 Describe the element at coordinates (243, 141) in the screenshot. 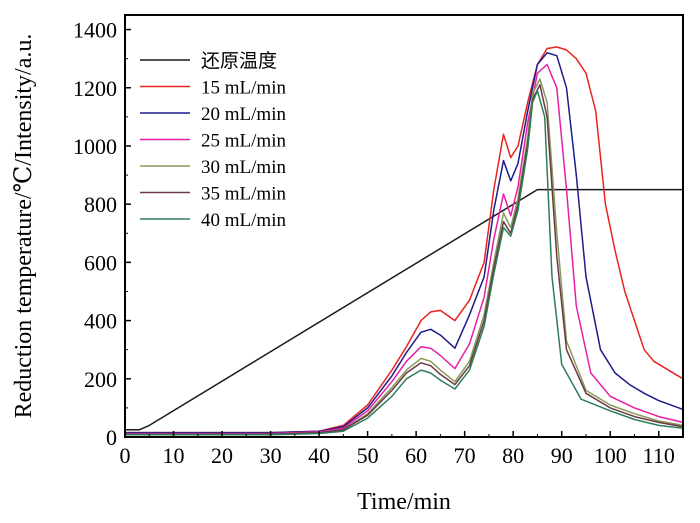

I see `legend-label-3: 25 mL/min` at that location.